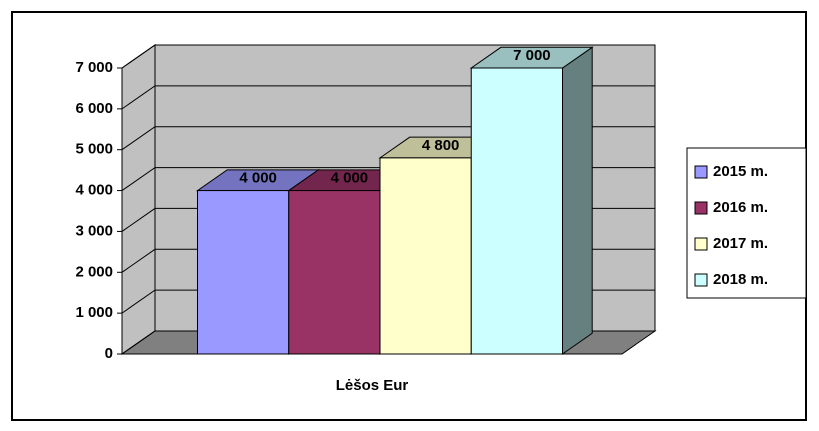 This screenshot has width=819, height=431. Describe the element at coordinates (740, 207) in the screenshot. I see `legend-label: 2016 m.` at that location.